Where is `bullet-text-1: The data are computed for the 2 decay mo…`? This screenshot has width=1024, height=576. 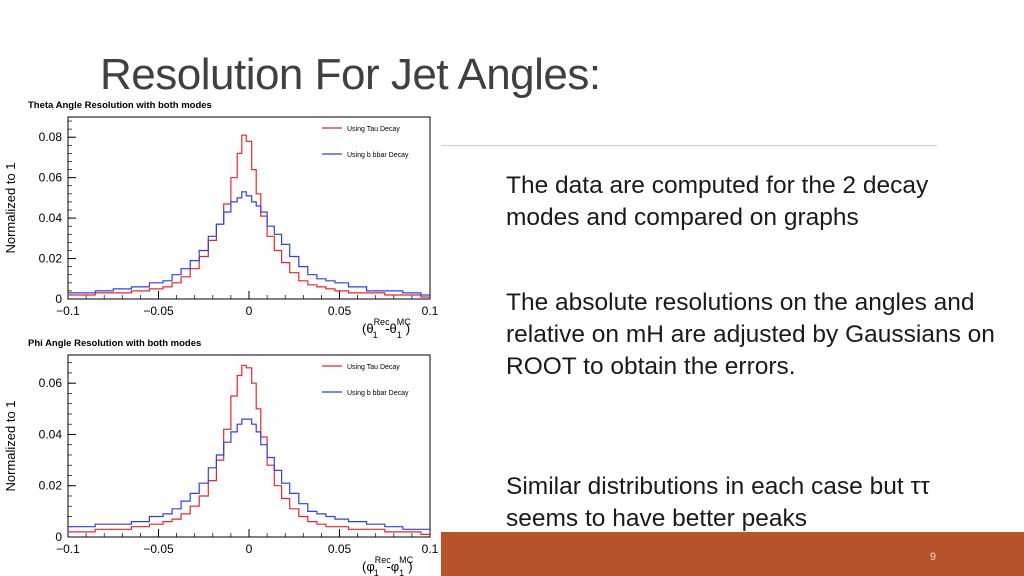
bullet-text-1: The data are computed for the 2 decay mo… is located at coordinates (717, 201).